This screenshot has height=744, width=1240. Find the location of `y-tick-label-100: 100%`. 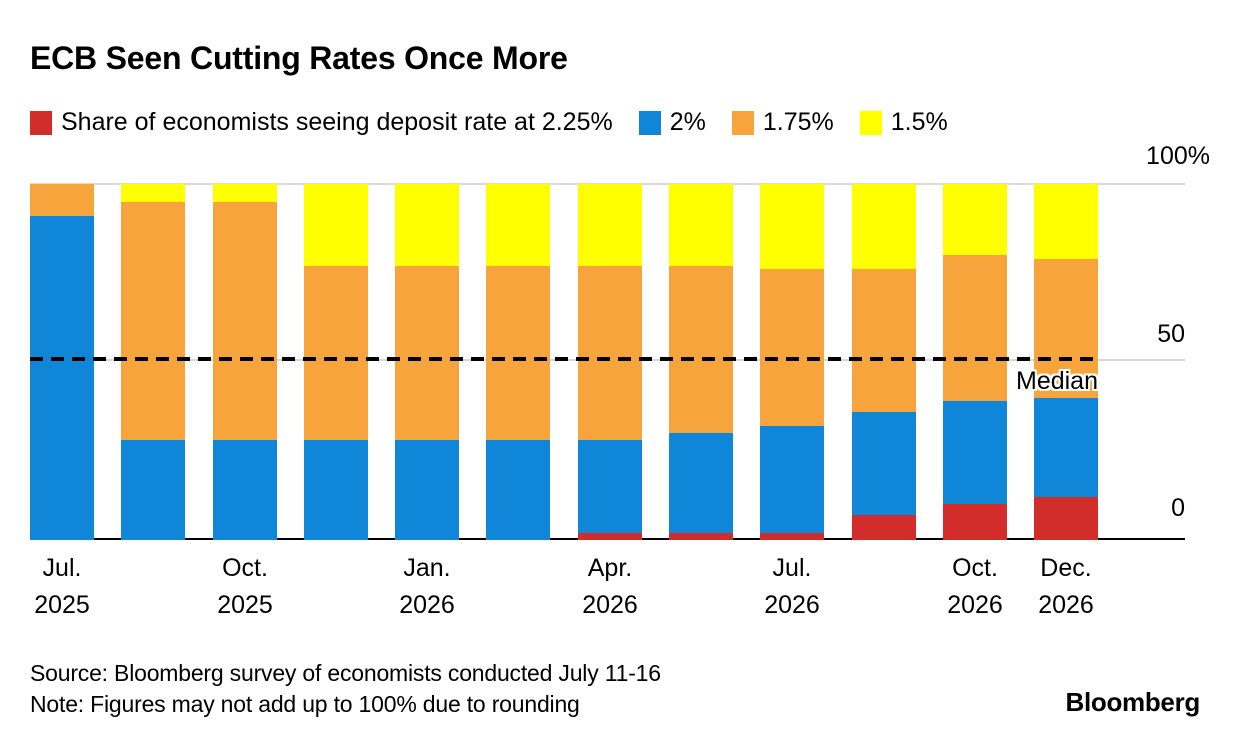

y-tick-label-100: 100% is located at coordinates (1178, 156).